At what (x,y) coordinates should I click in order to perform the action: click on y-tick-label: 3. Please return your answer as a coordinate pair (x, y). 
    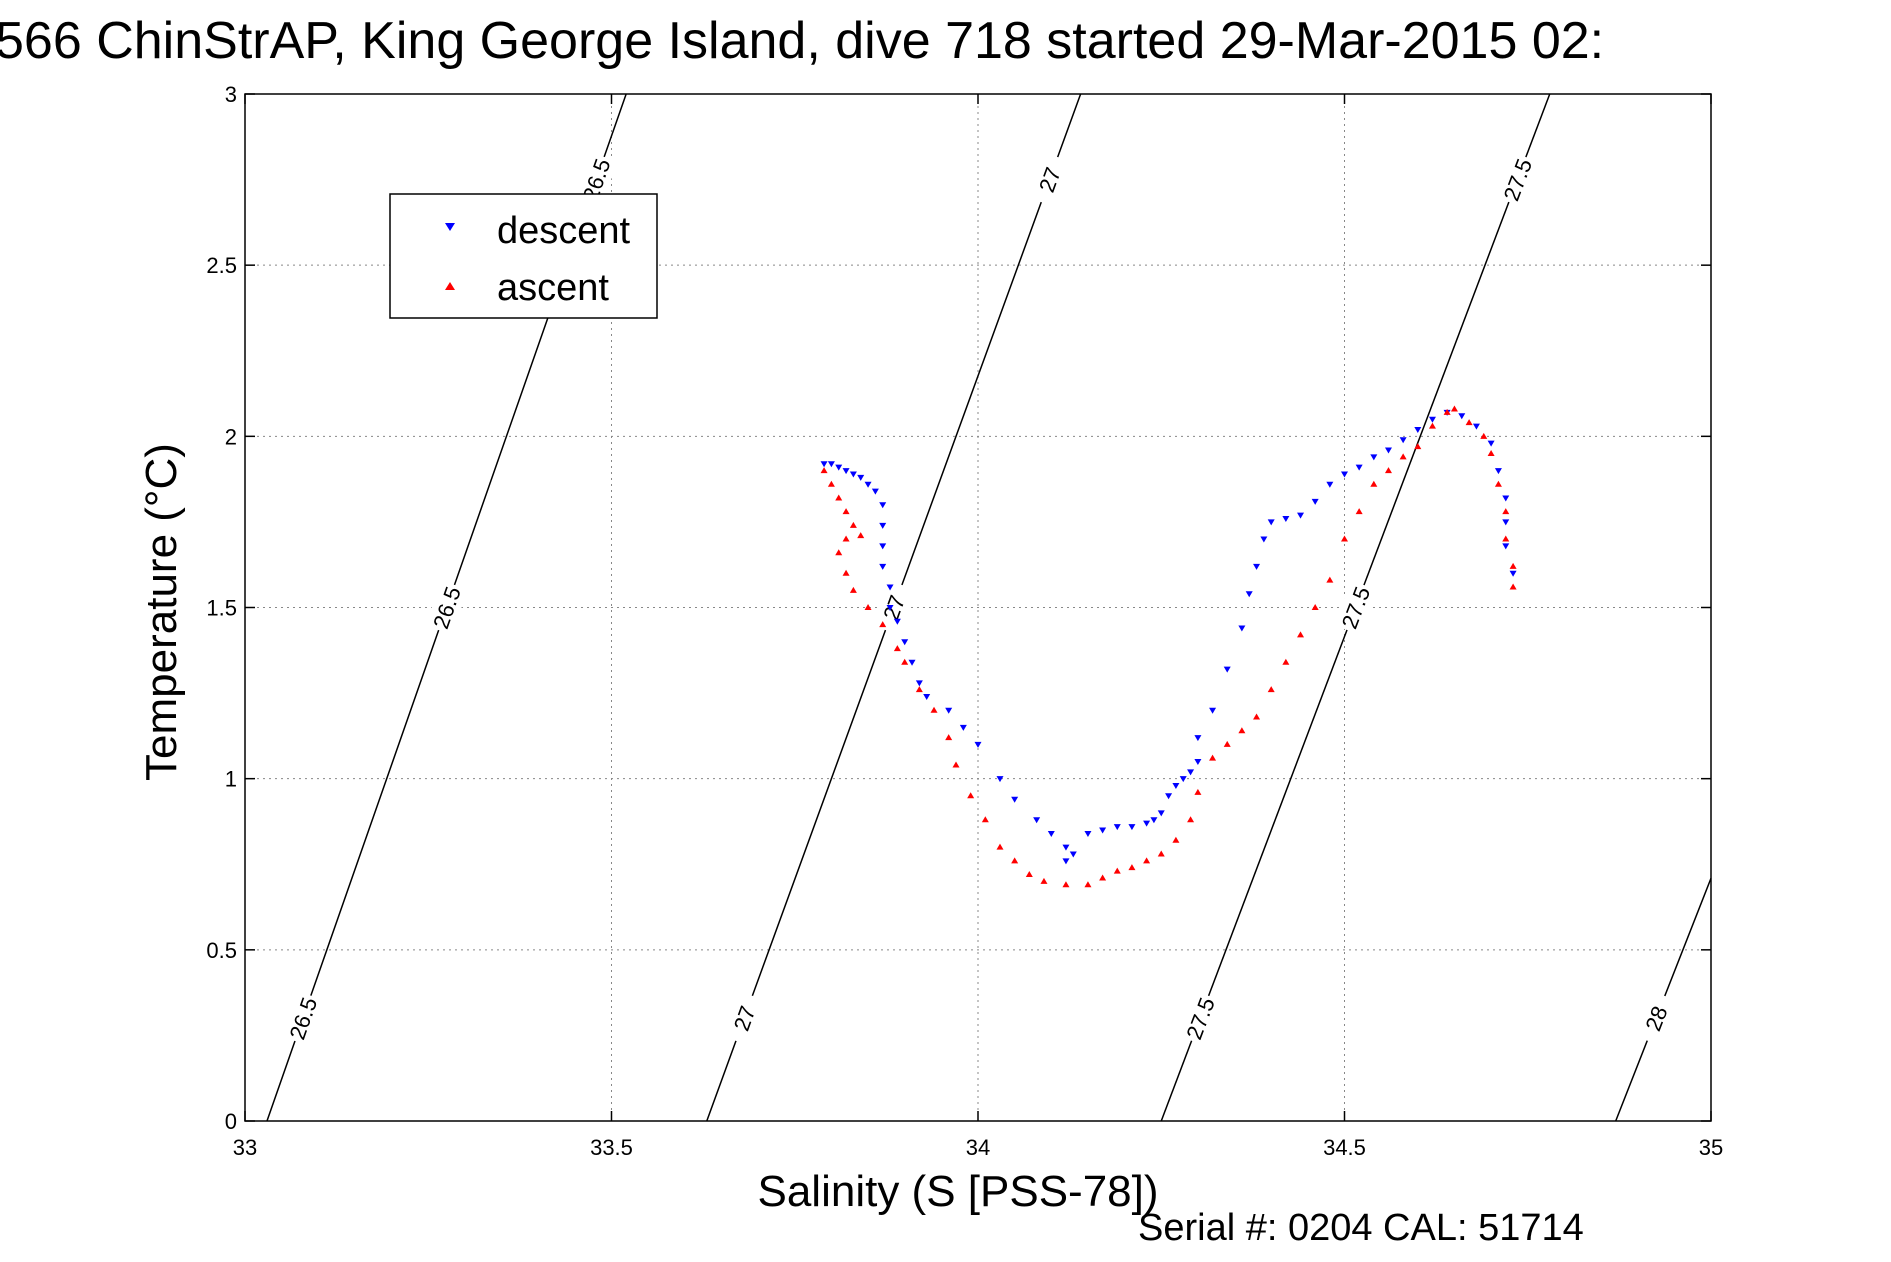
    Looking at the image, I should click on (231, 94).